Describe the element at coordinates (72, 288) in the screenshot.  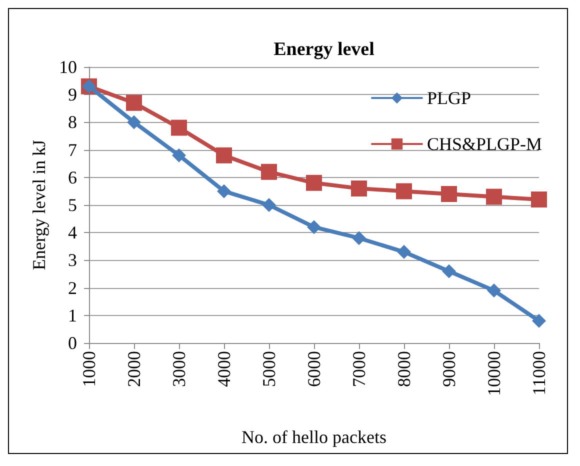
I see `y-tick-label: 2` at that location.